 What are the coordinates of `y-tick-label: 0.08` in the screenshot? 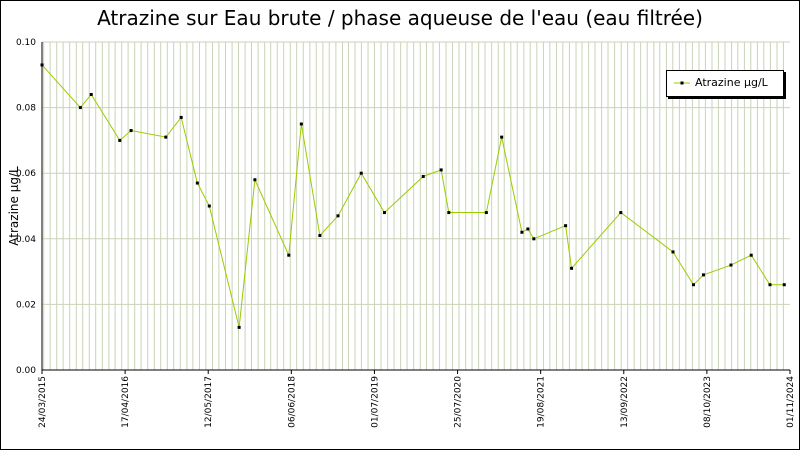 It's located at (26, 109).